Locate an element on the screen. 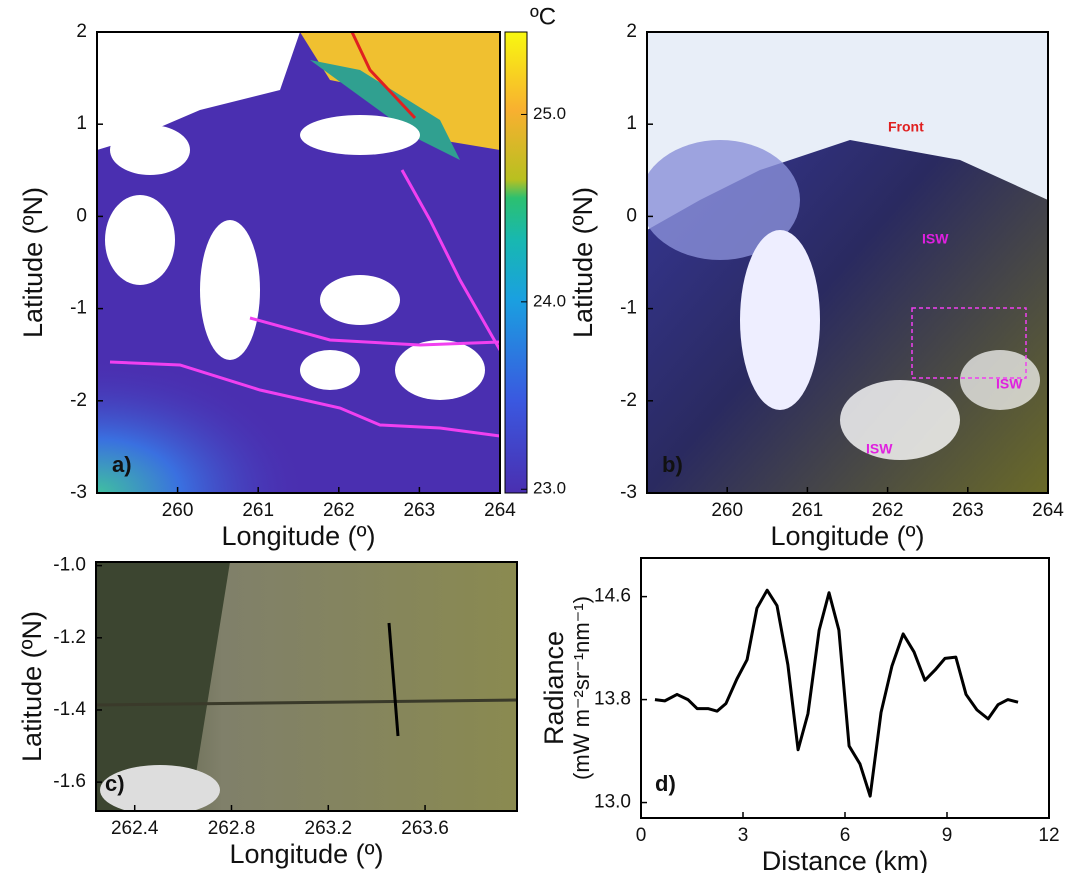 The height and width of the screenshot is (873, 1066). x-tick-label: 6 is located at coordinates (845, 835).